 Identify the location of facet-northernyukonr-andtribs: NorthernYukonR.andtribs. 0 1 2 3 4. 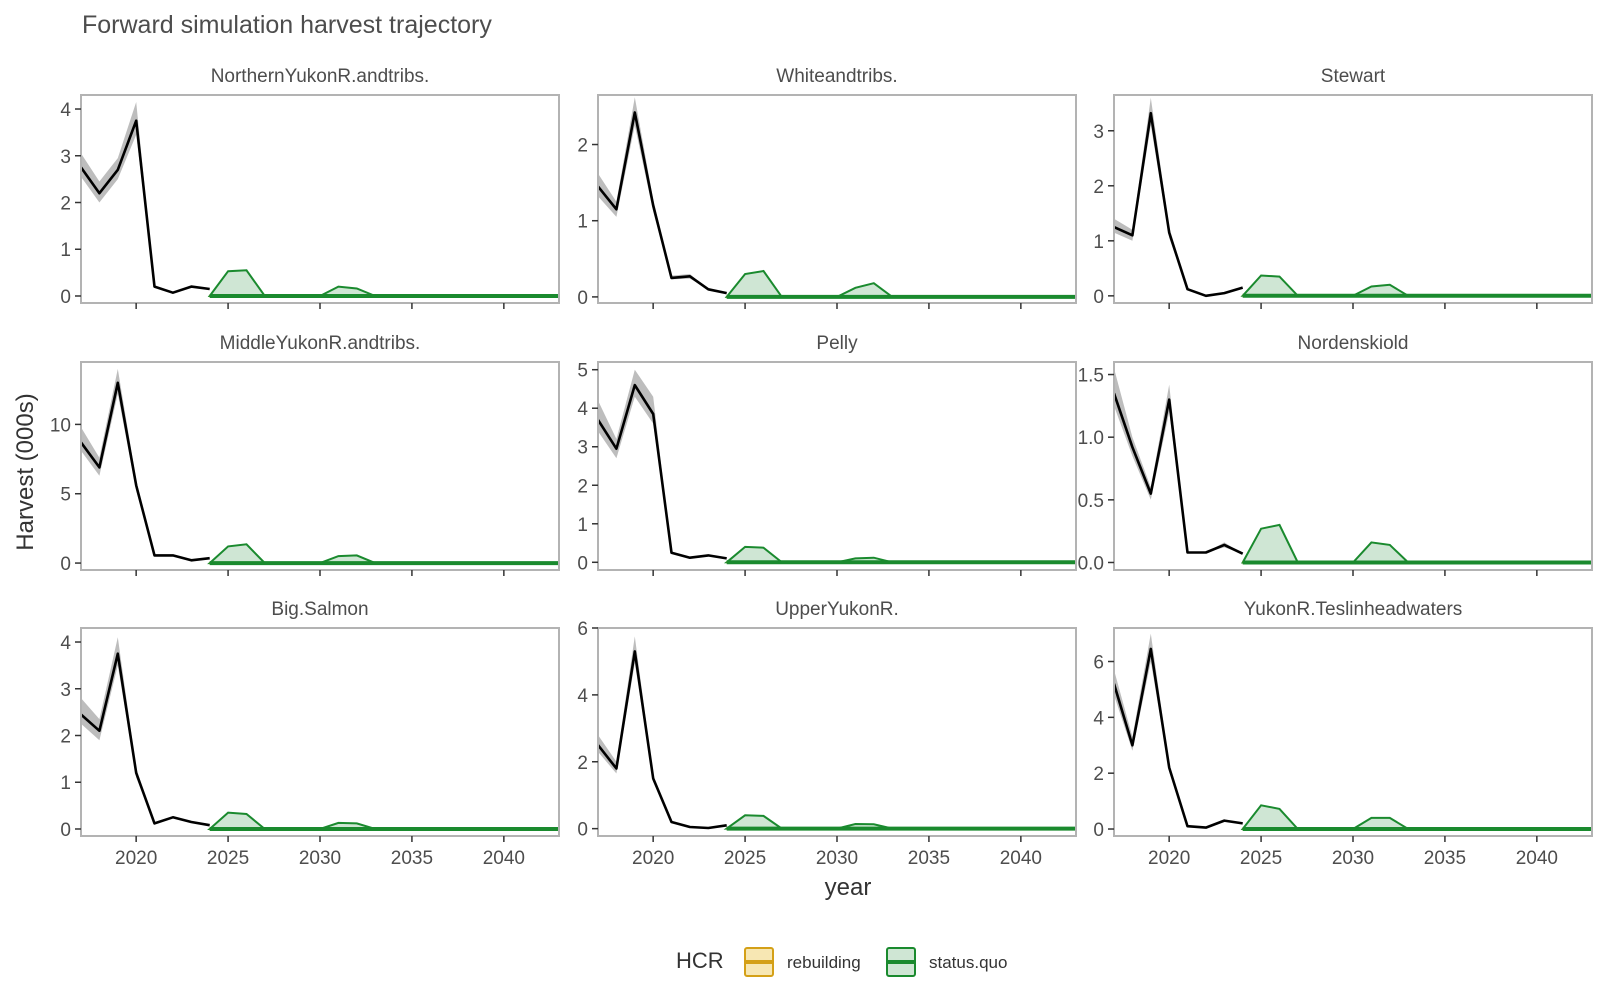
(310, 187).